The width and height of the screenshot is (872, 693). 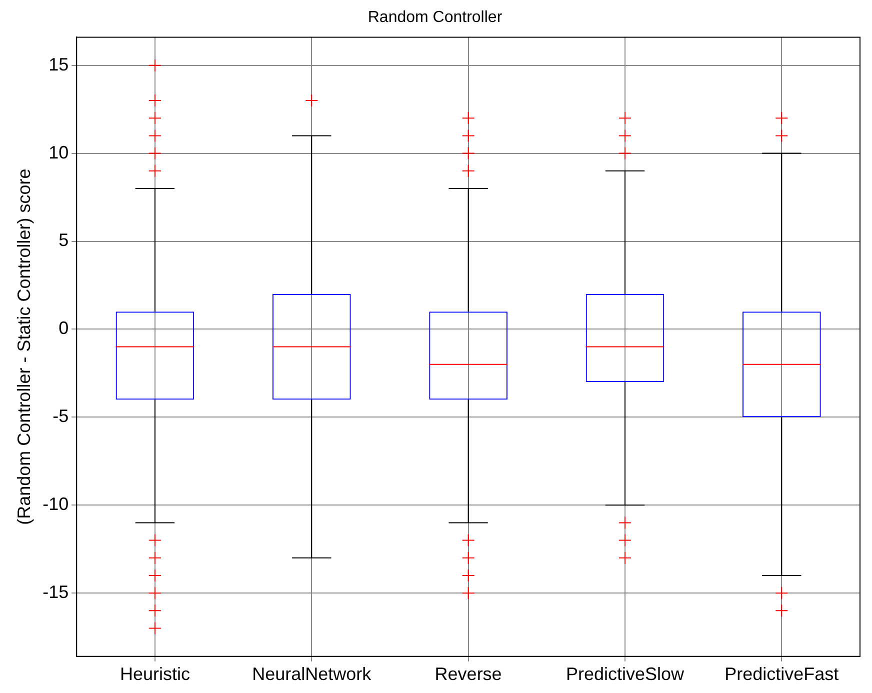 What do you see at coordinates (24, 346) in the screenshot?
I see `y-axis-title: (Random Controller - Static Controller) score` at bounding box center [24, 346].